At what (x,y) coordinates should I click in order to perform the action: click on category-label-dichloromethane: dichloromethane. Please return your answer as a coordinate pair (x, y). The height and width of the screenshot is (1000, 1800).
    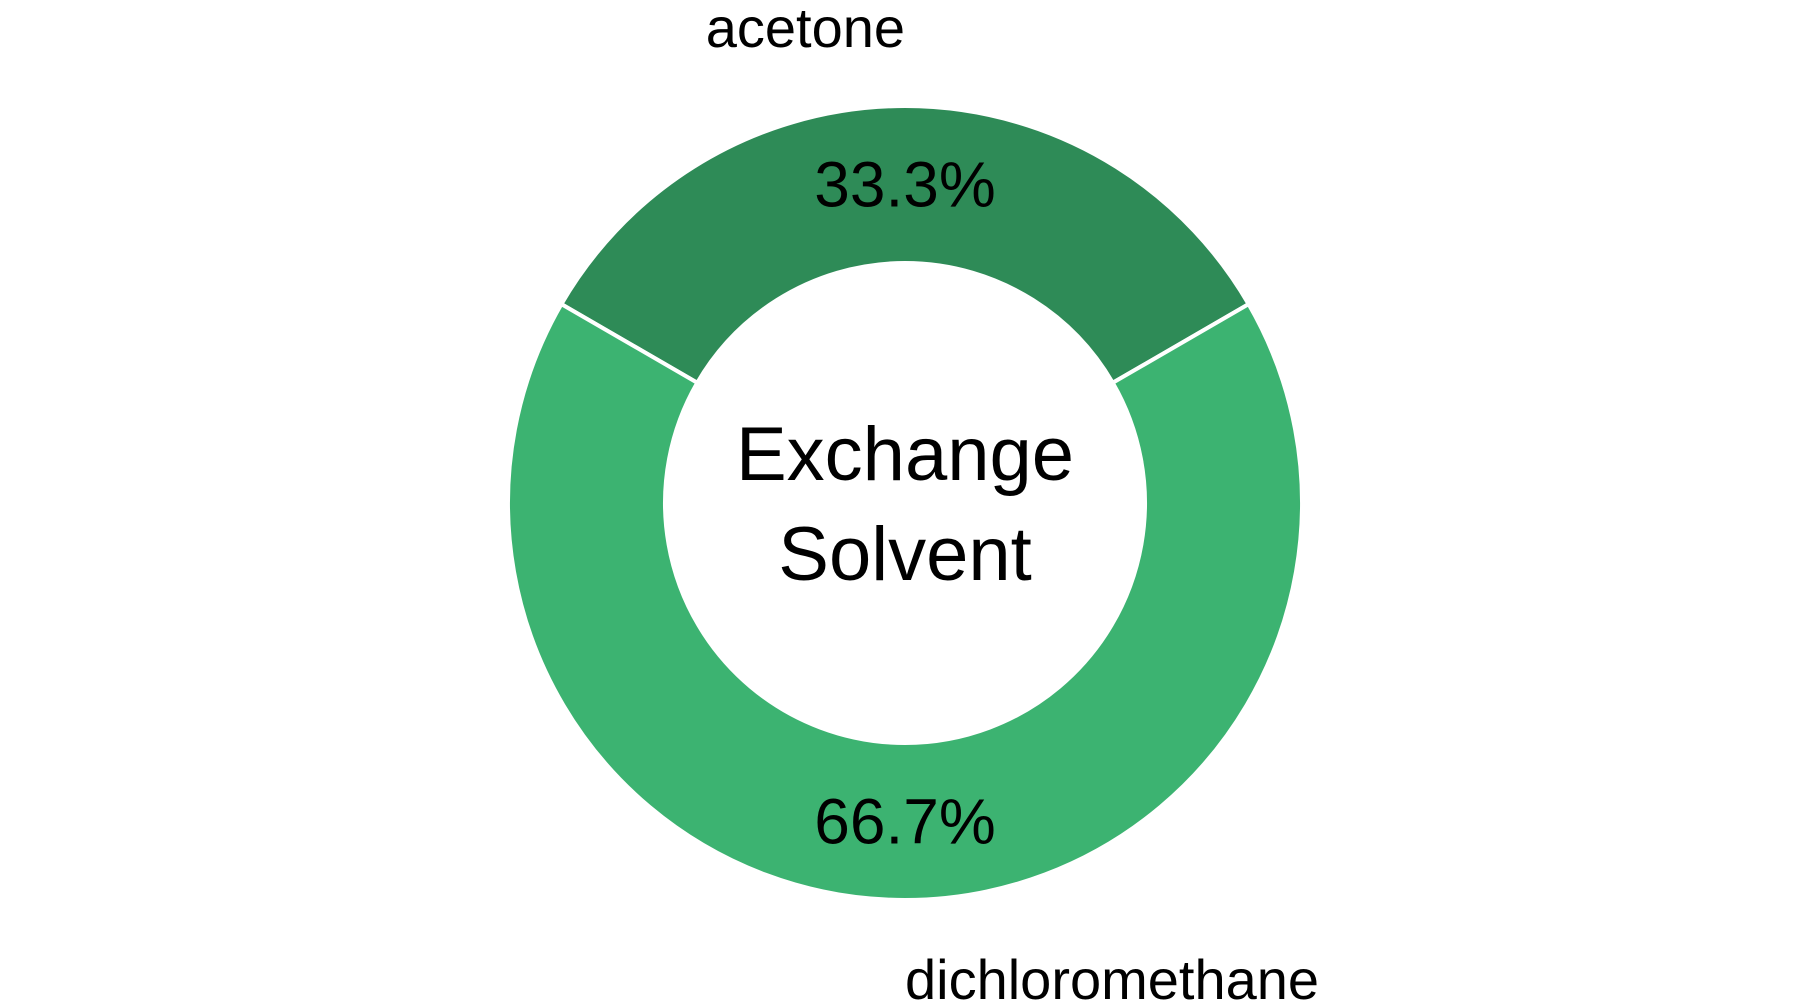
    Looking at the image, I should click on (1112, 974).